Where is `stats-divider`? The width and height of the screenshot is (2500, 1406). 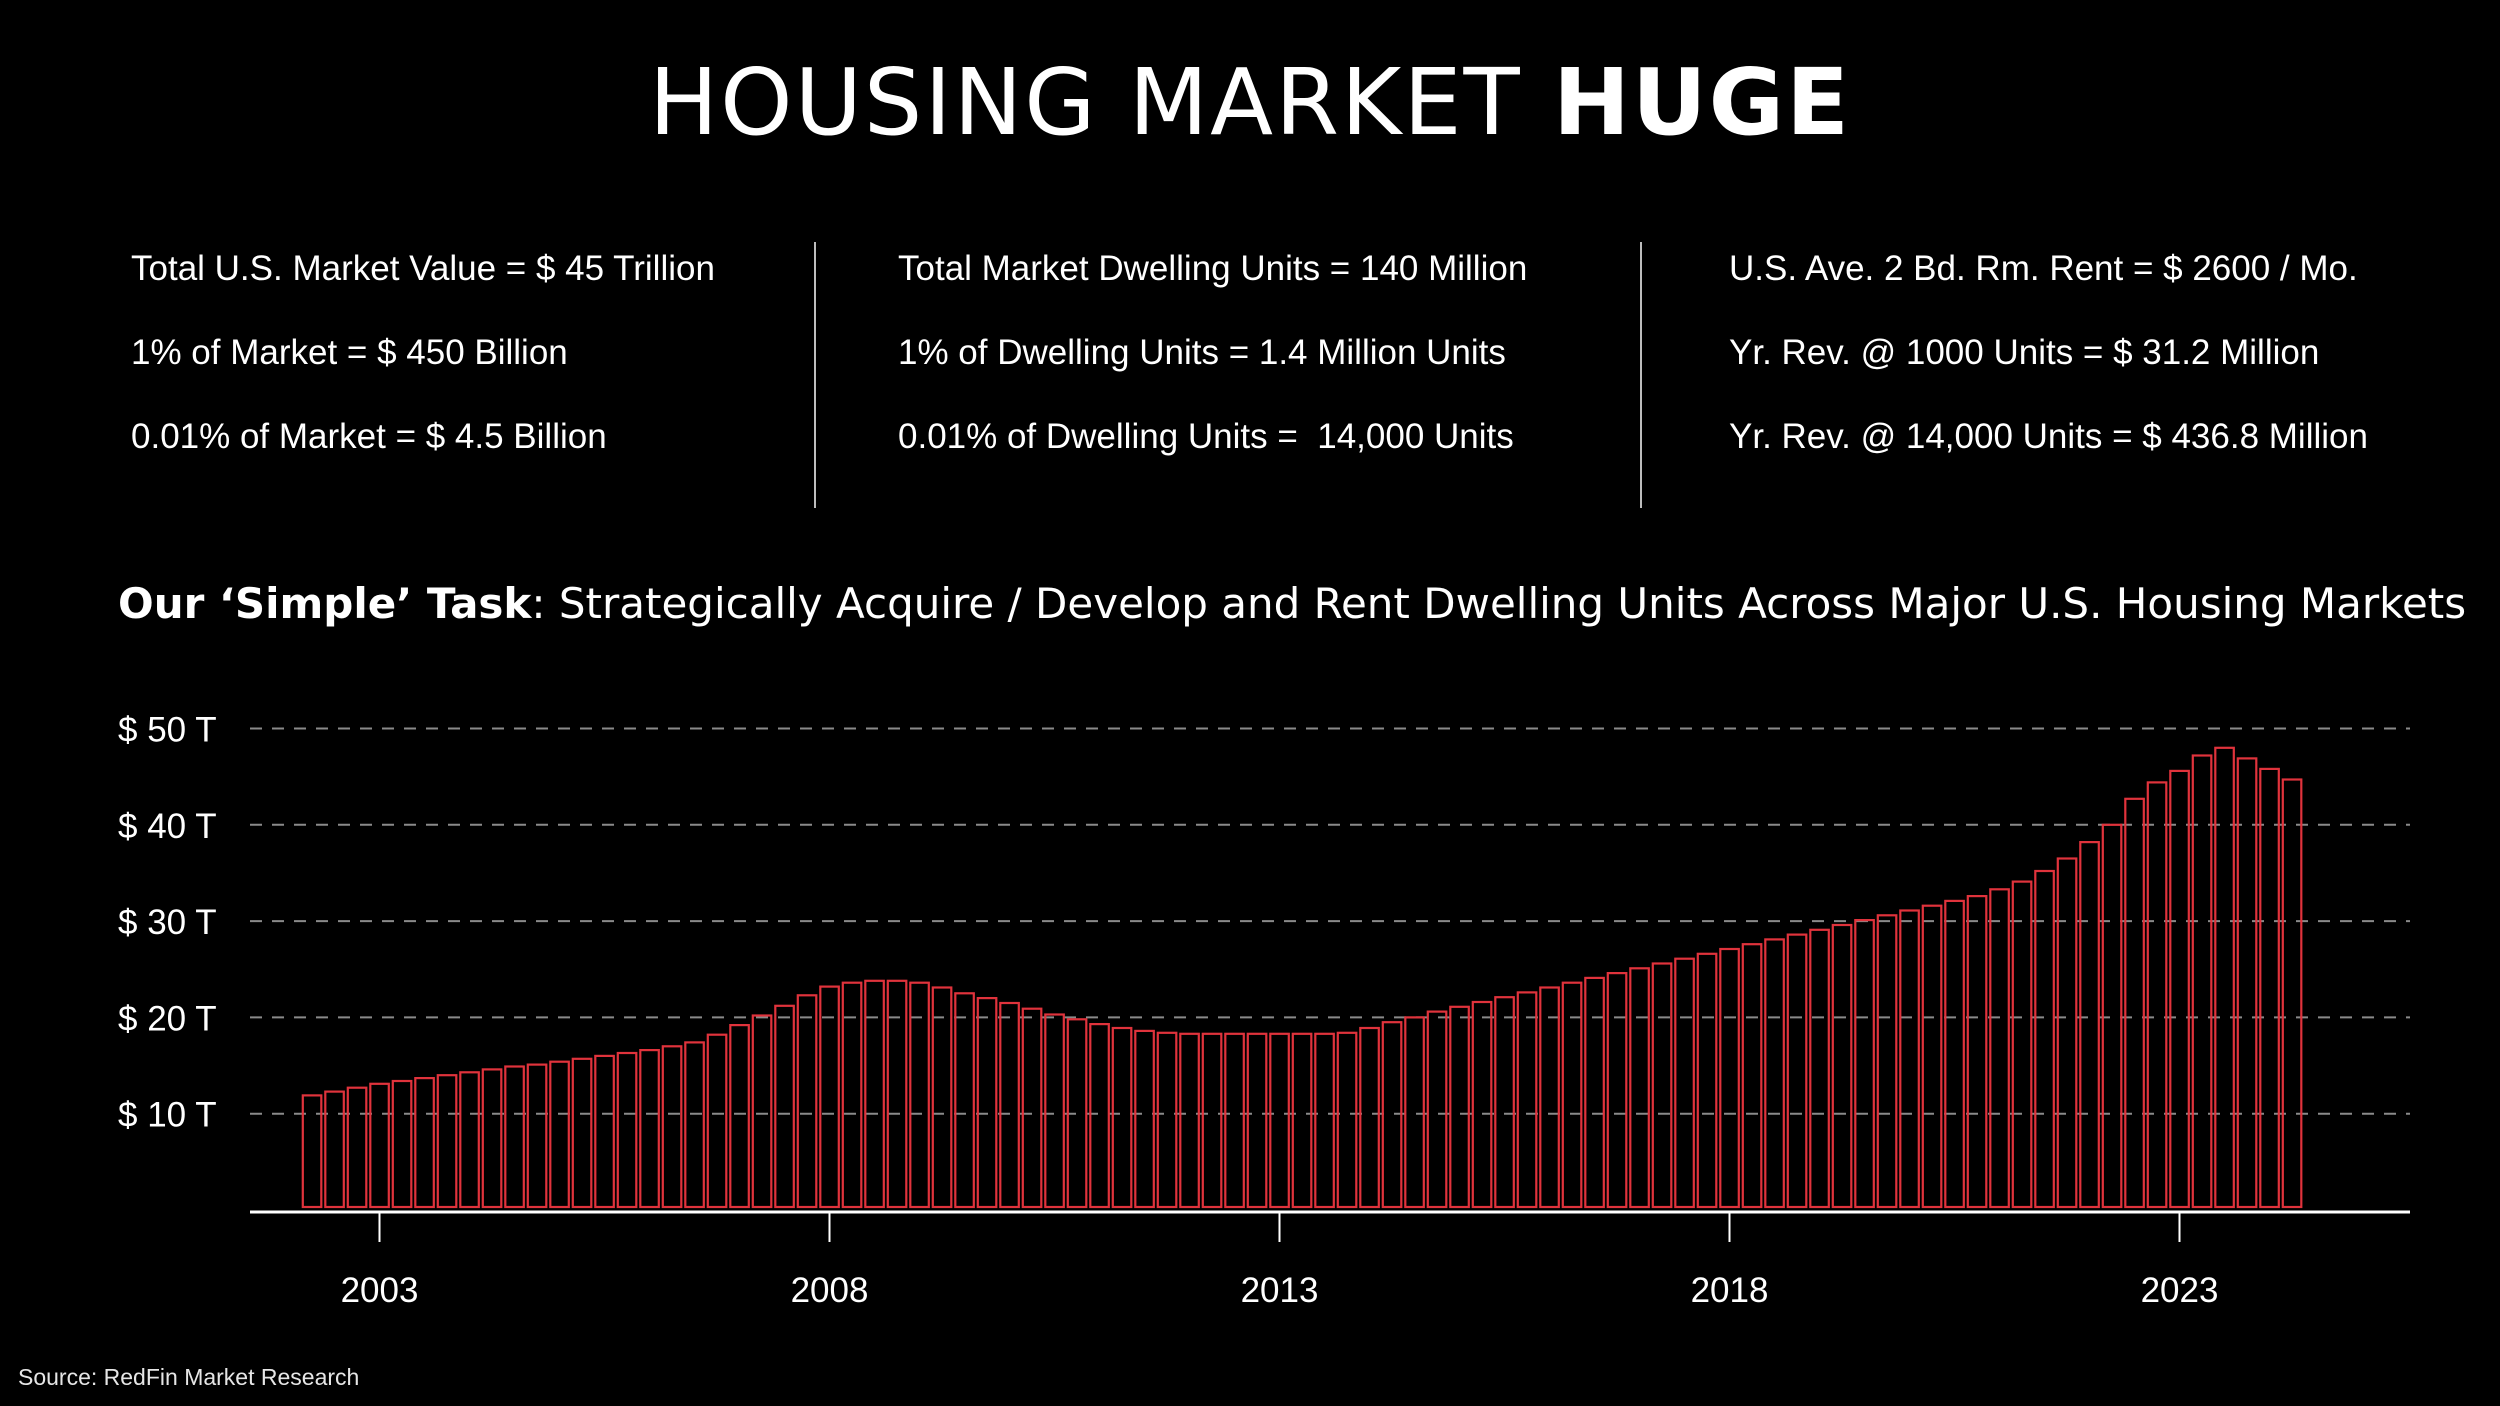 stats-divider is located at coordinates (1641, 375).